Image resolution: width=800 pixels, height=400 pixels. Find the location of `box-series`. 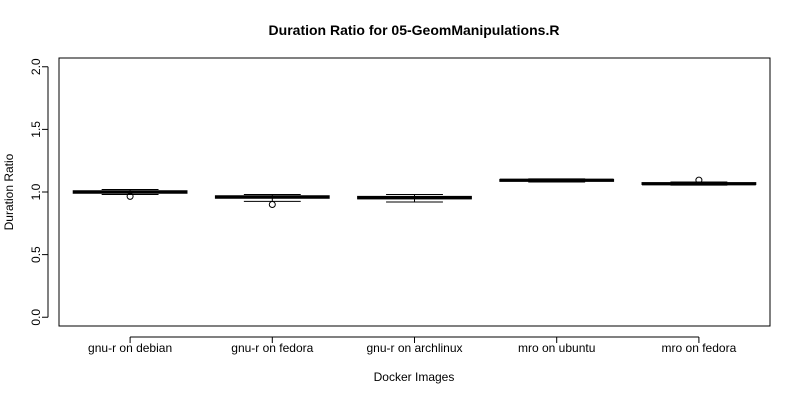

box-series is located at coordinates (414, 192).